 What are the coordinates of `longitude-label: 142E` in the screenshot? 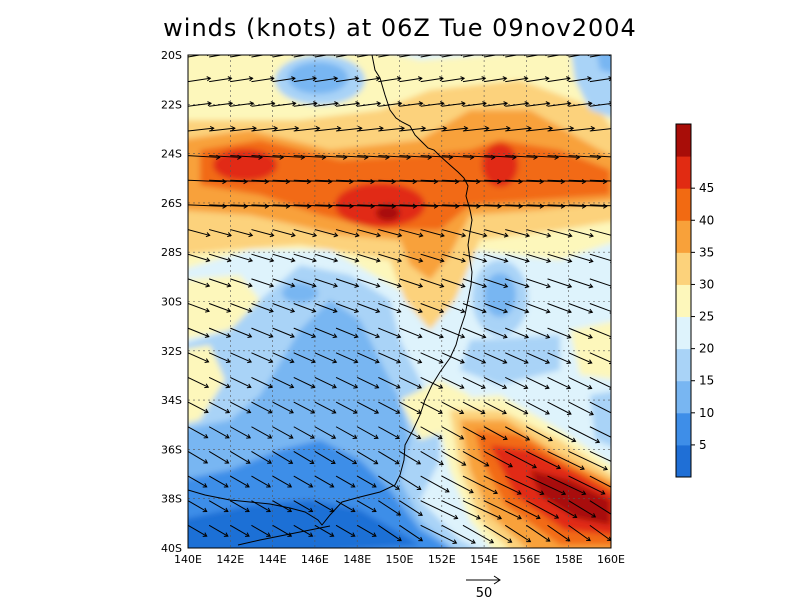 It's located at (230, 559).